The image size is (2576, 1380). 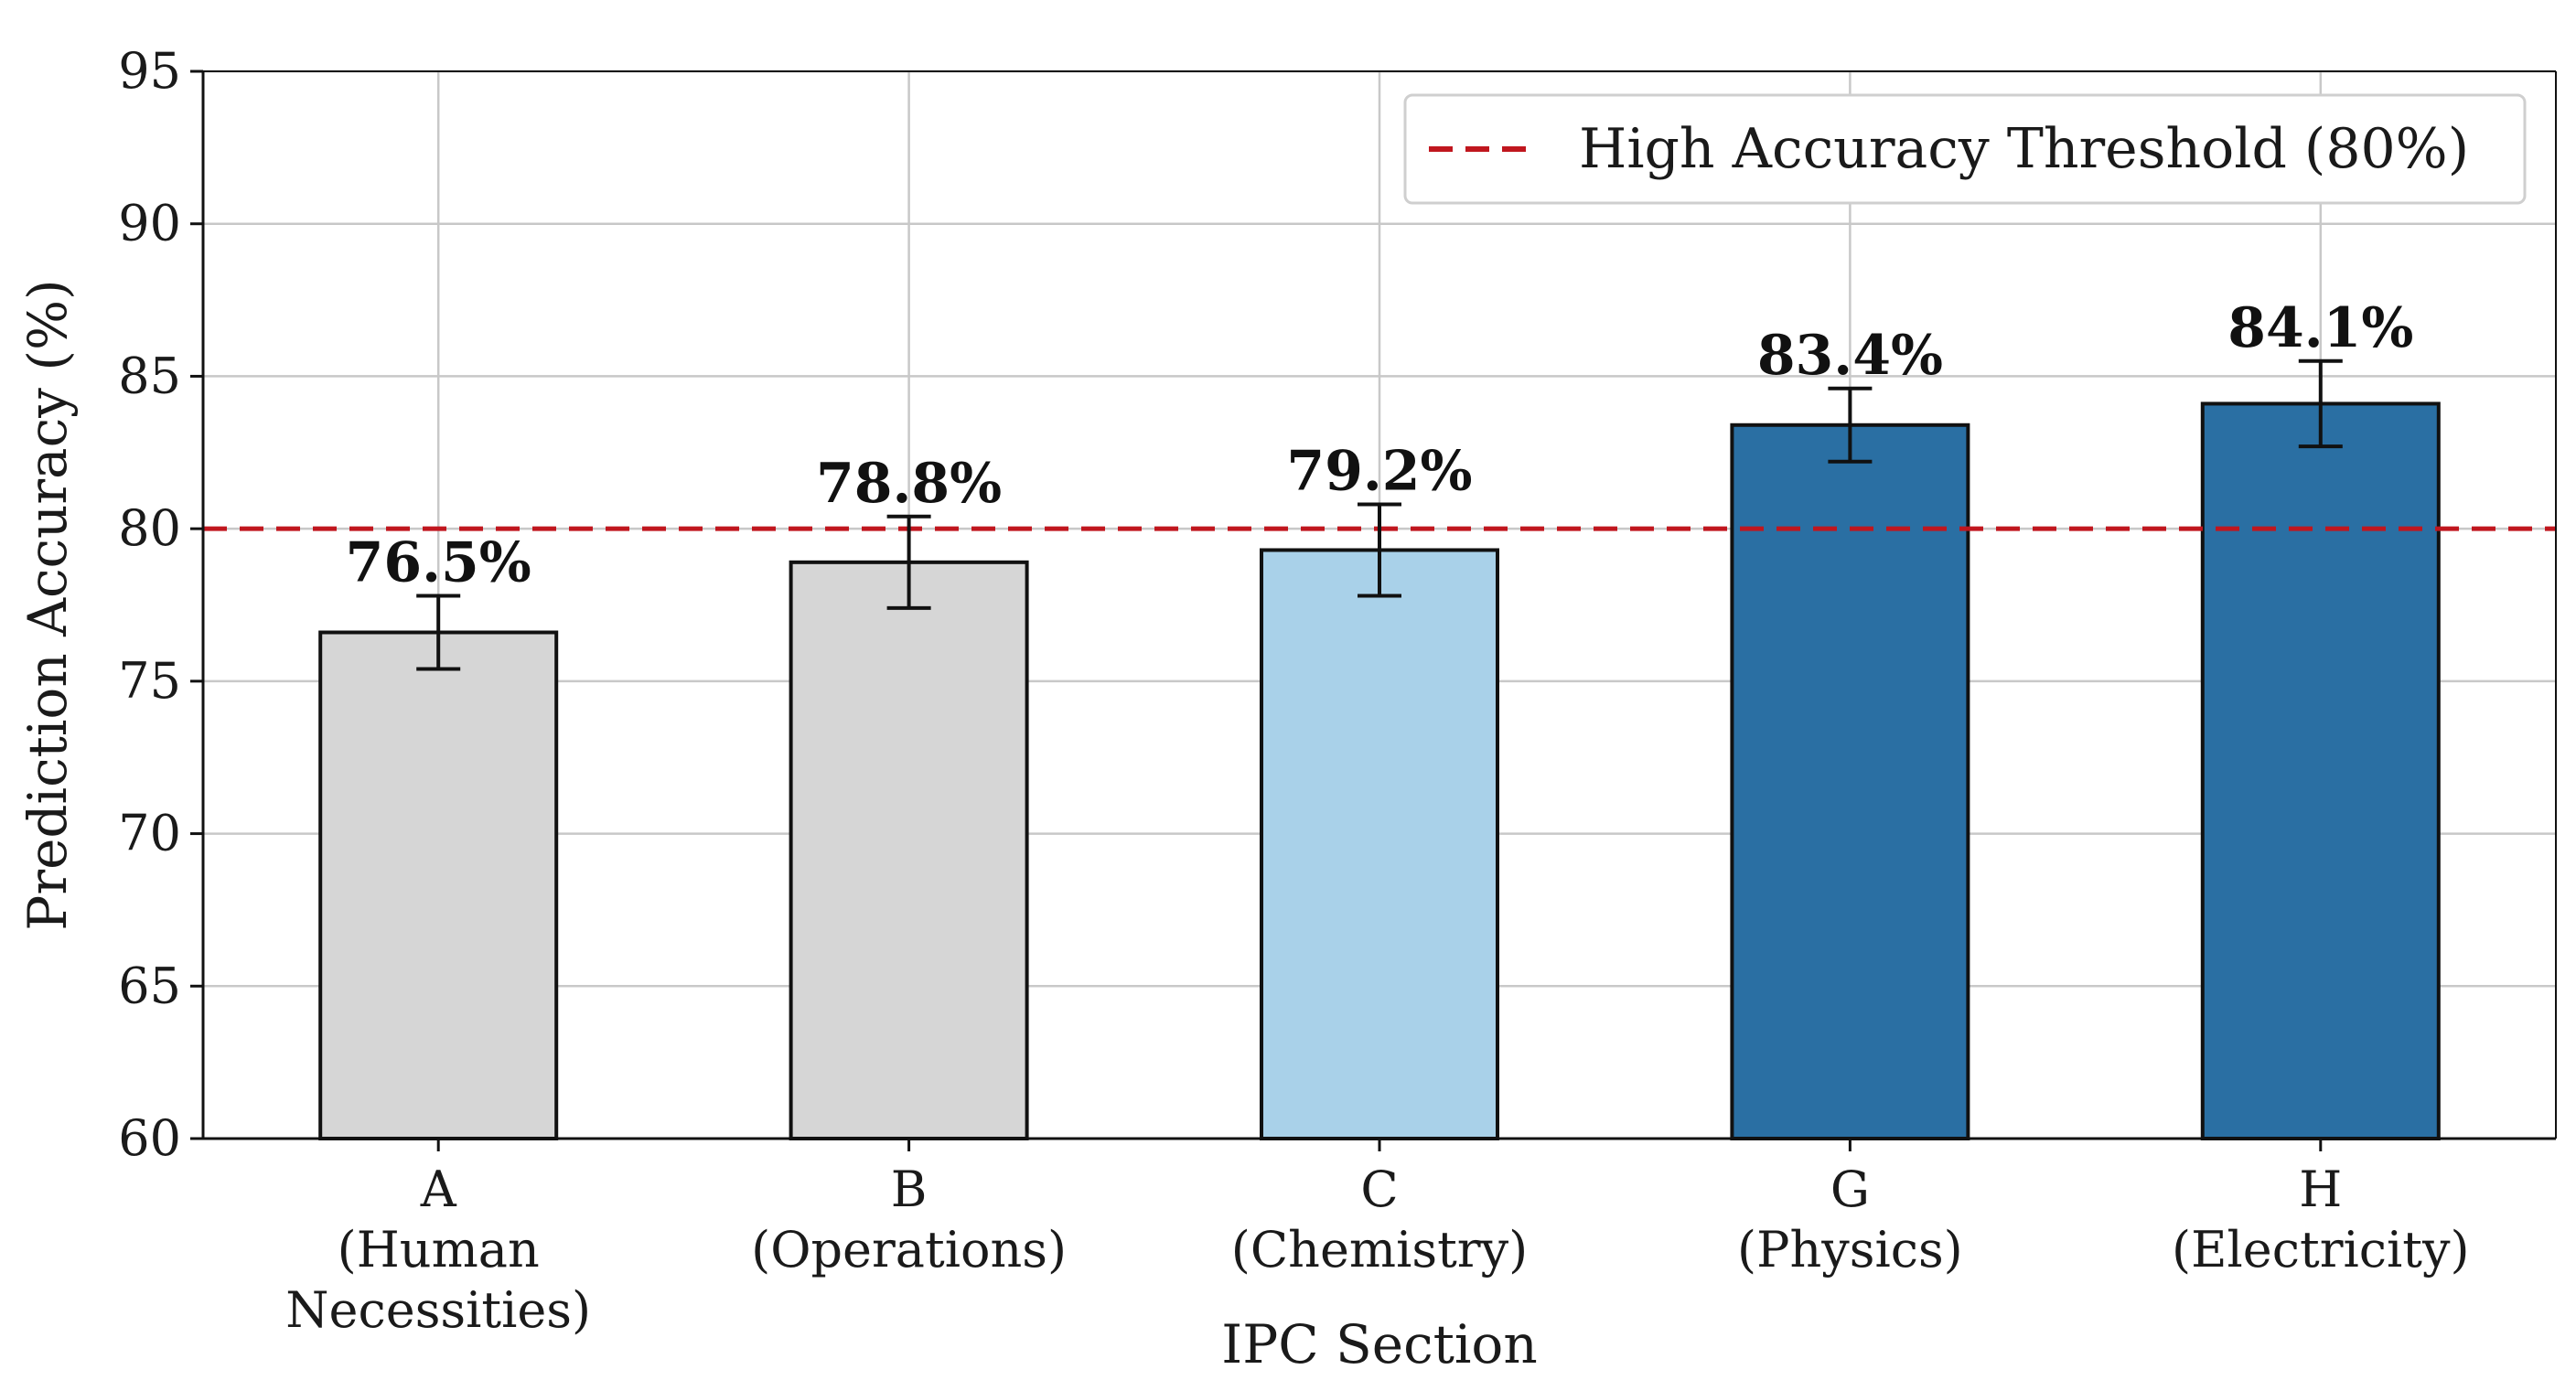 I want to click on x-tick-label-line: A, so click(x=439, y=1189).